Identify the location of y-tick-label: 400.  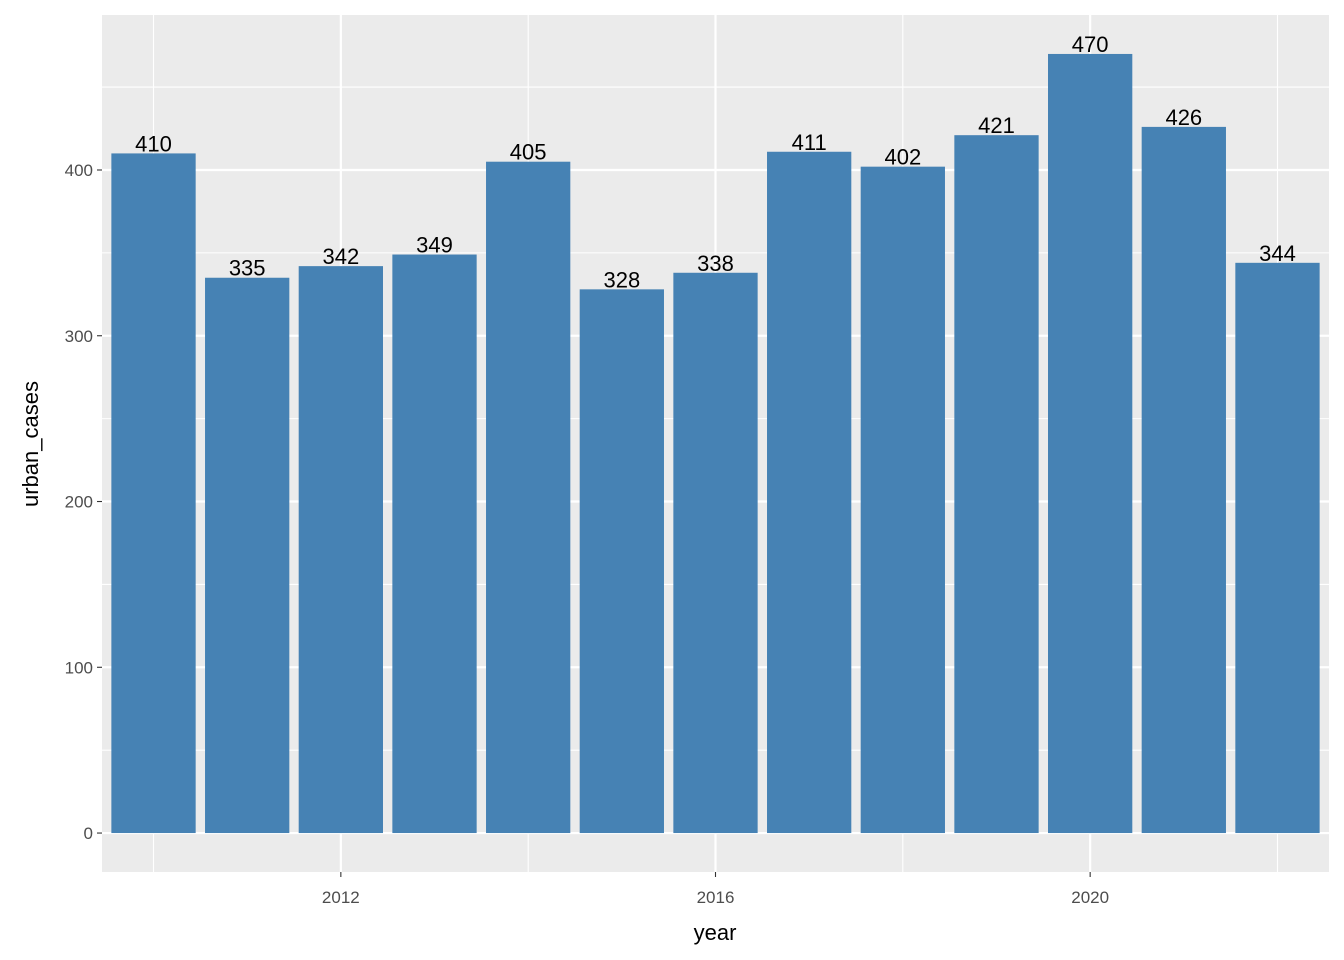
(79, 170).